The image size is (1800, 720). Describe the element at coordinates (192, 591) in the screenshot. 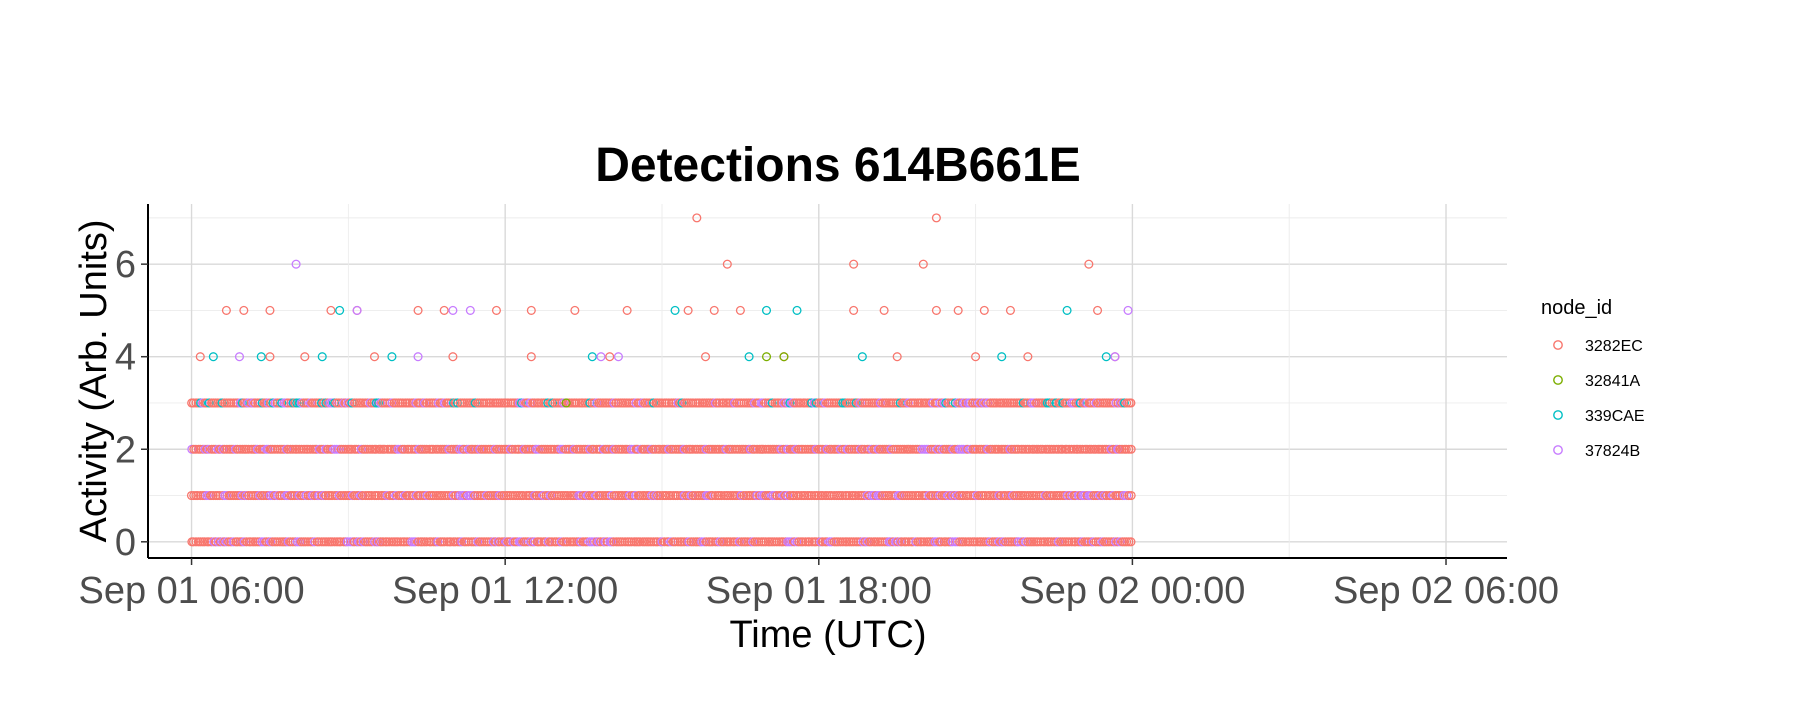

I see `x-tick-label: Sep 01 06:00` at that location.